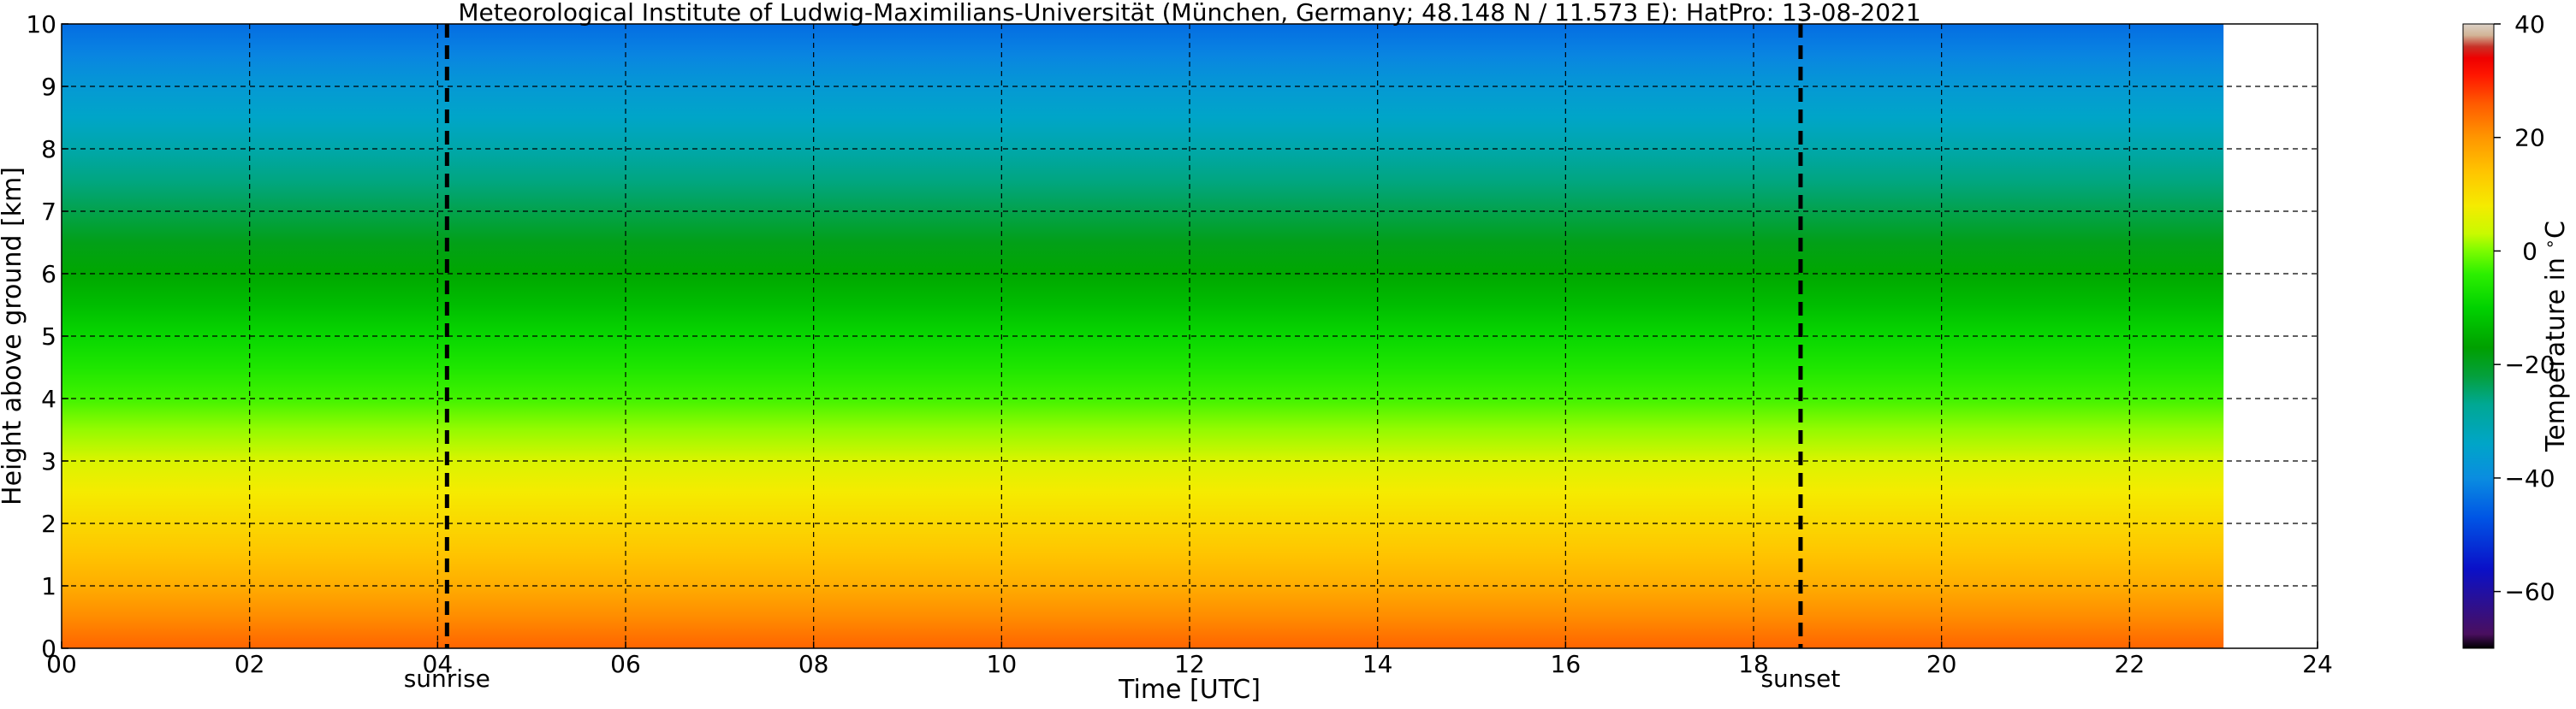 The width and height of the screenshot is (2576, 709). Describe the element at coordinates (13, 336) in the screenshot. I see `y-axis-title: Height above ground [km]` at that location.